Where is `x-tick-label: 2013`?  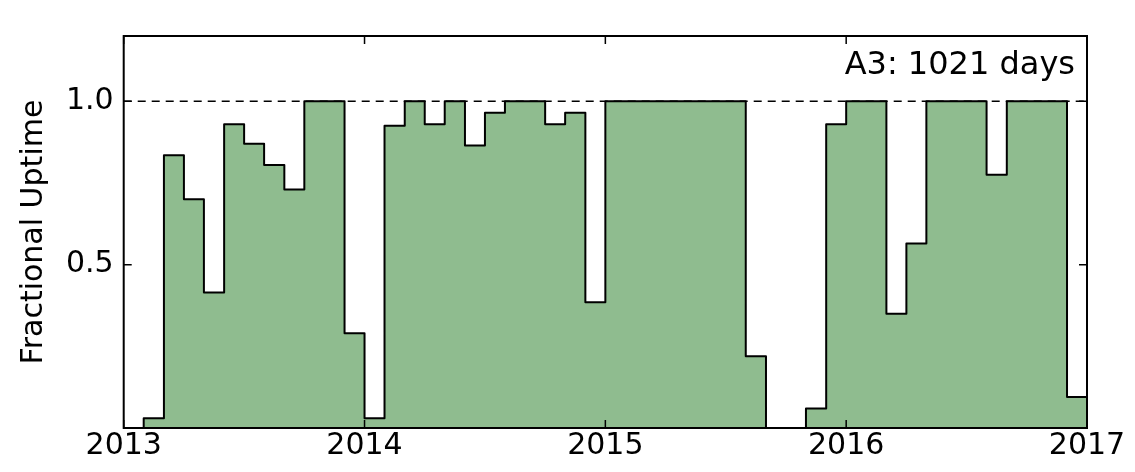 x-tick-label: 2013 is located at coordinates (123, 443).